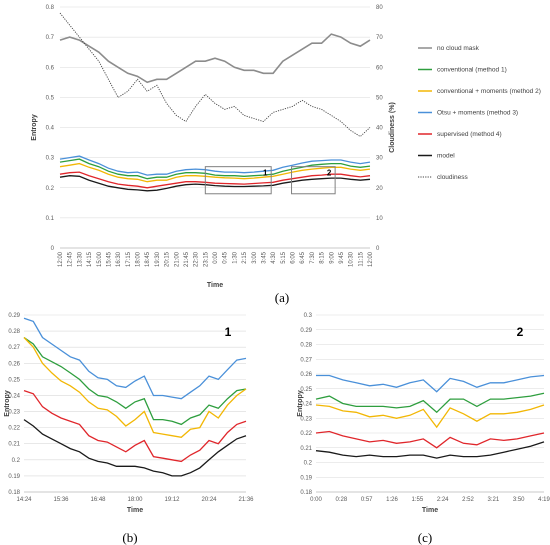 The image size is (550, 545). Describe the element at coordinates (329, 173) in the screenshot. I see `zoom-box-label: 2` at that location.